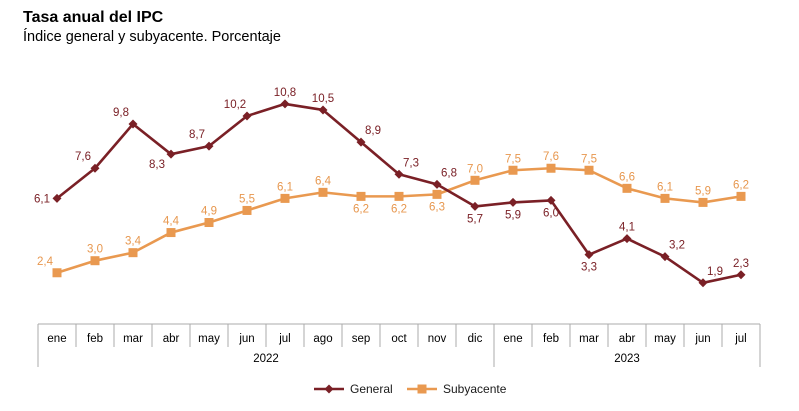 The width and height of the screenshot is (799, 411). I want to click on general-data-label: 4,1, so click(627, 228).